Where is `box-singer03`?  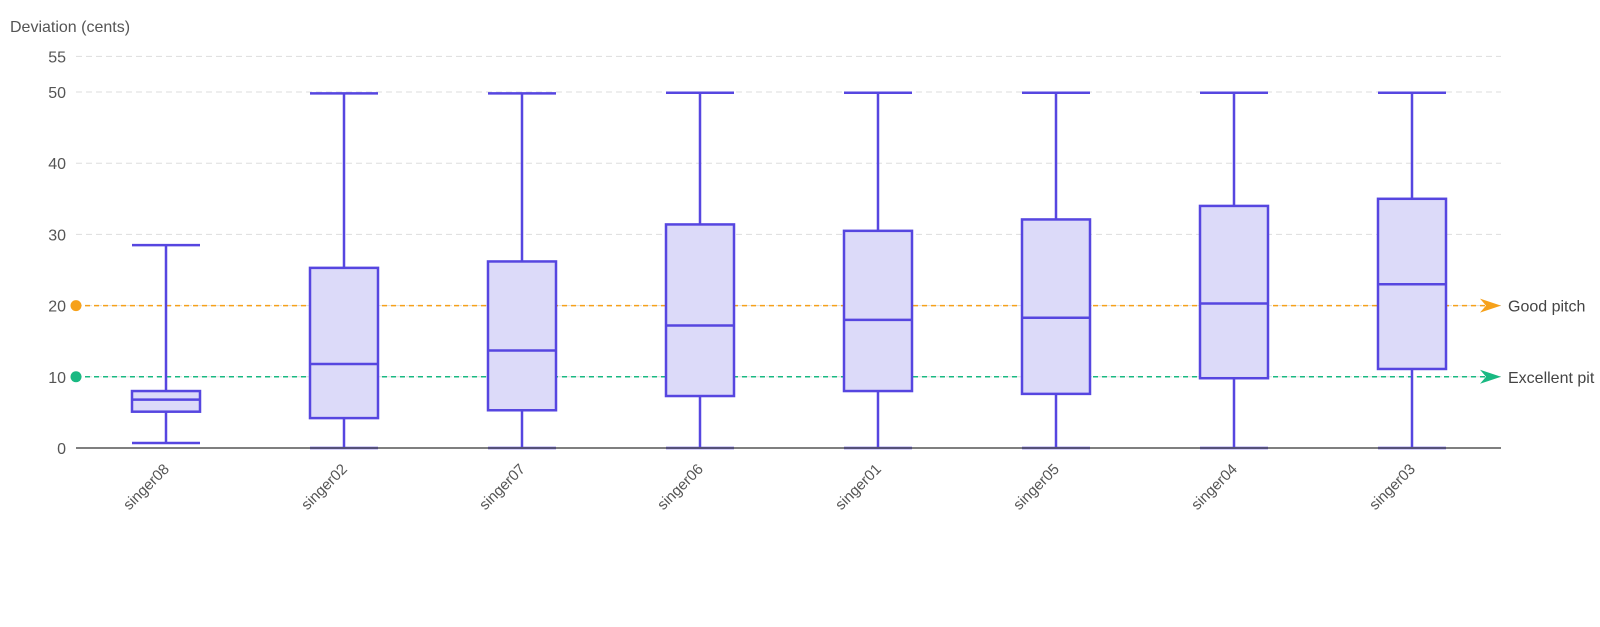
box-singer03 is located at coordinates (1412, 270).